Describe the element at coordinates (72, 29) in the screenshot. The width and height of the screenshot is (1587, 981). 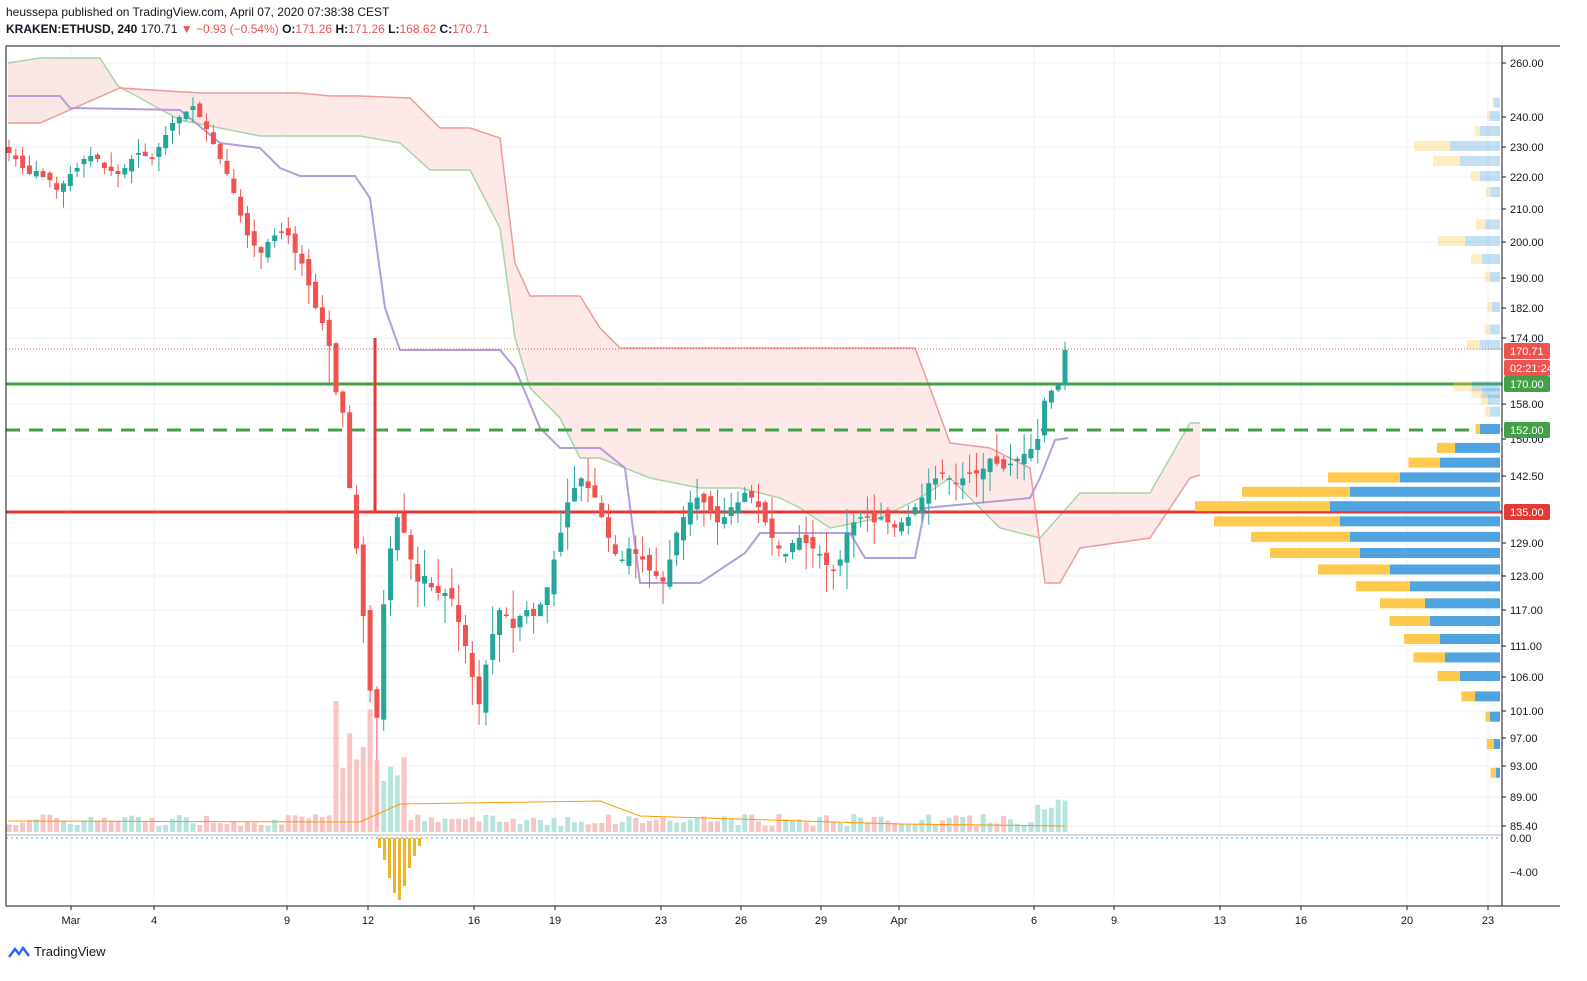
I see `symbol-label: KRAKEN:ETHUSD, 240` at that location.